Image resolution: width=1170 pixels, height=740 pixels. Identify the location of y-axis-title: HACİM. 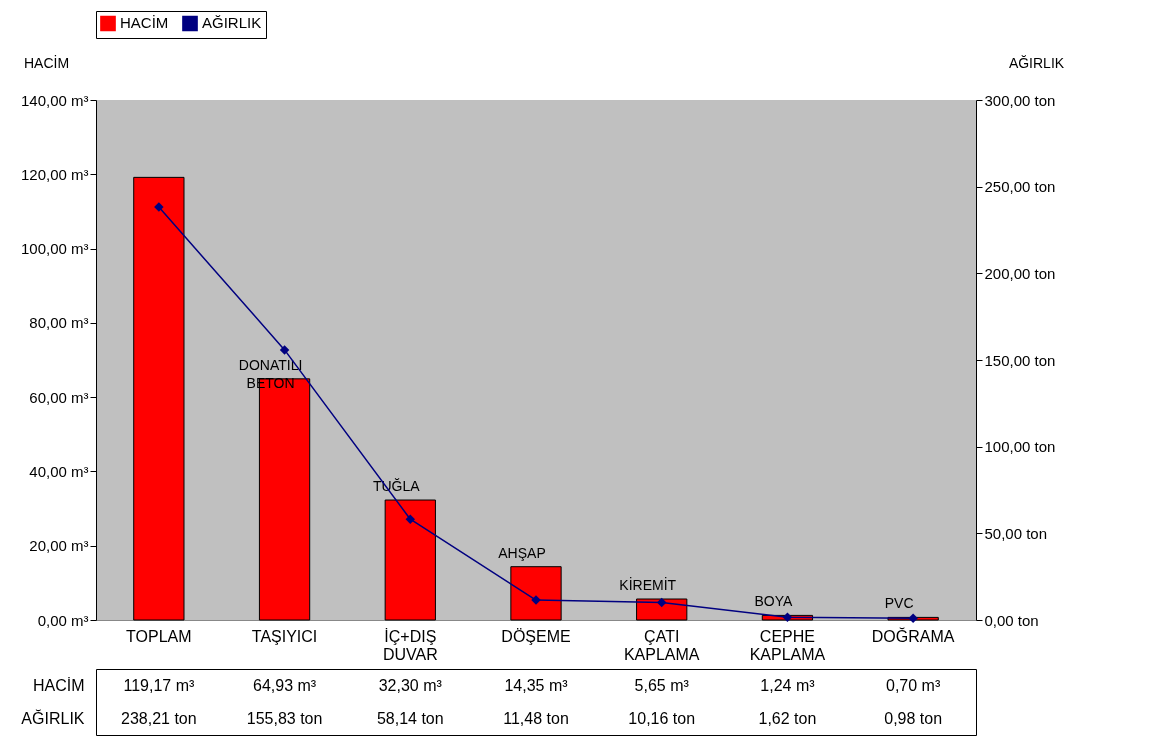
(46, 62).